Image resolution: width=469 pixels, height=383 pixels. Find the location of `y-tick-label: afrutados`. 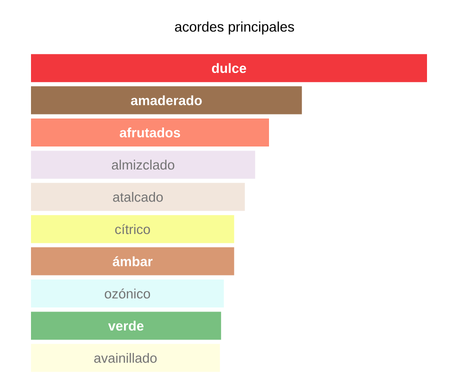

y-tick-label: afrutados is located at coordinates (150, 133).